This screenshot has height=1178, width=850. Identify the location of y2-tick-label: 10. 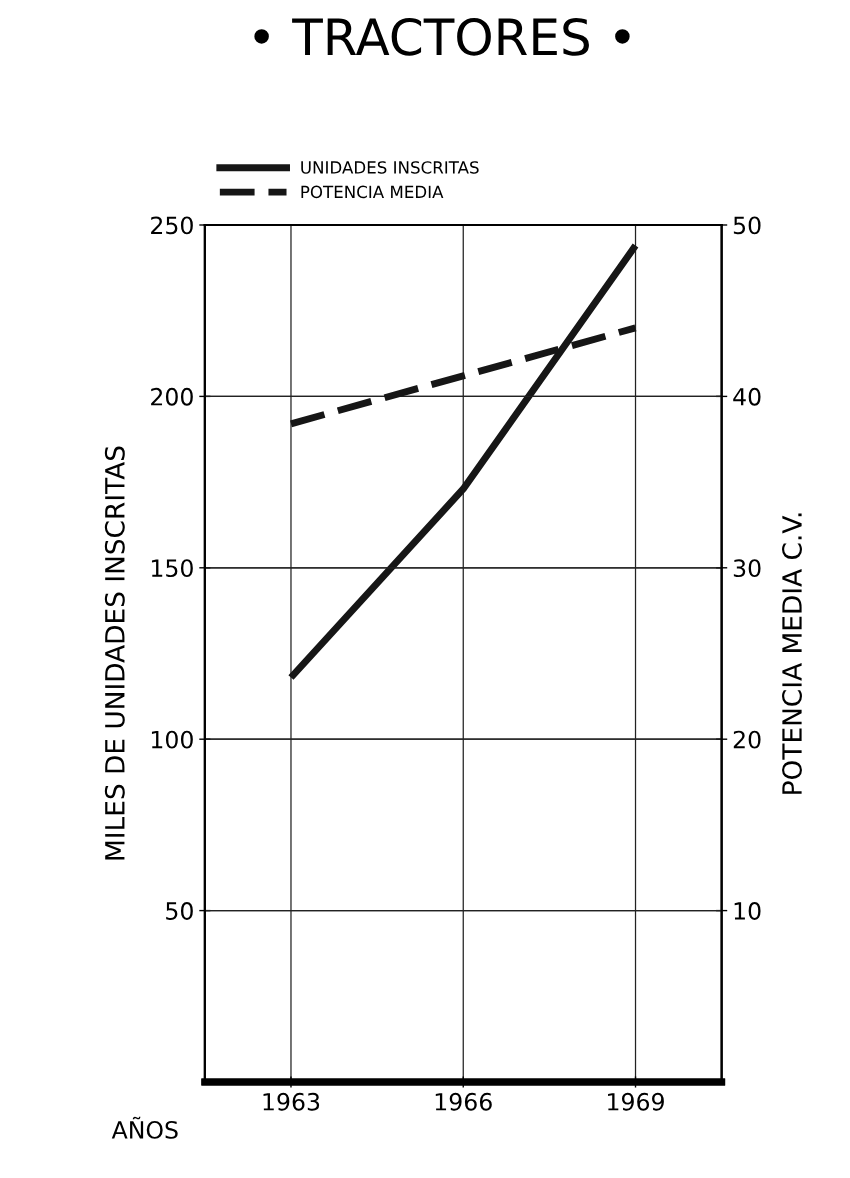
(747, 911).